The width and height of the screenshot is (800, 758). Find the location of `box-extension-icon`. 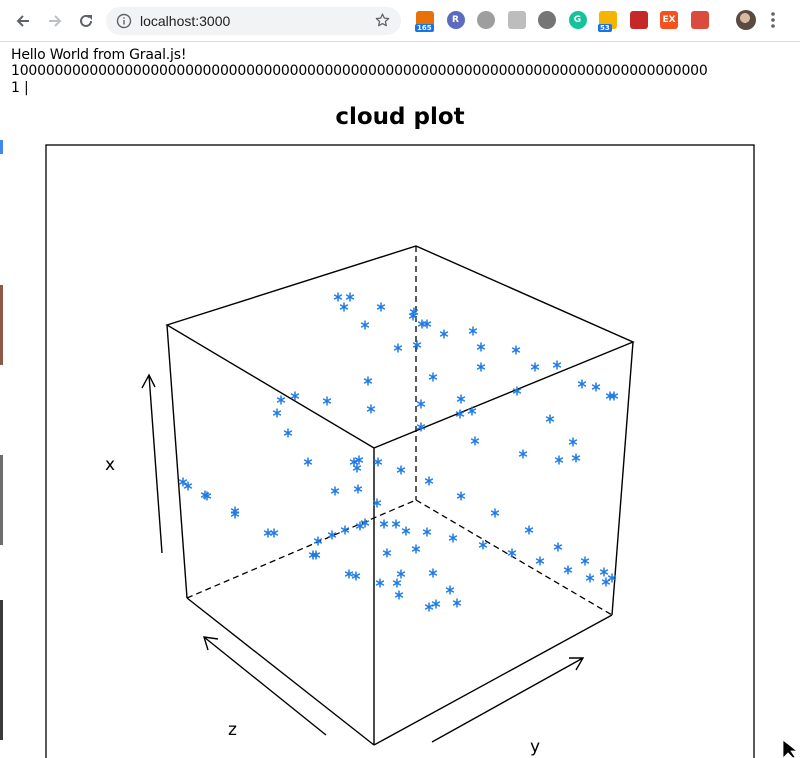

box-extension-icon is located at coordinates (638, 20).